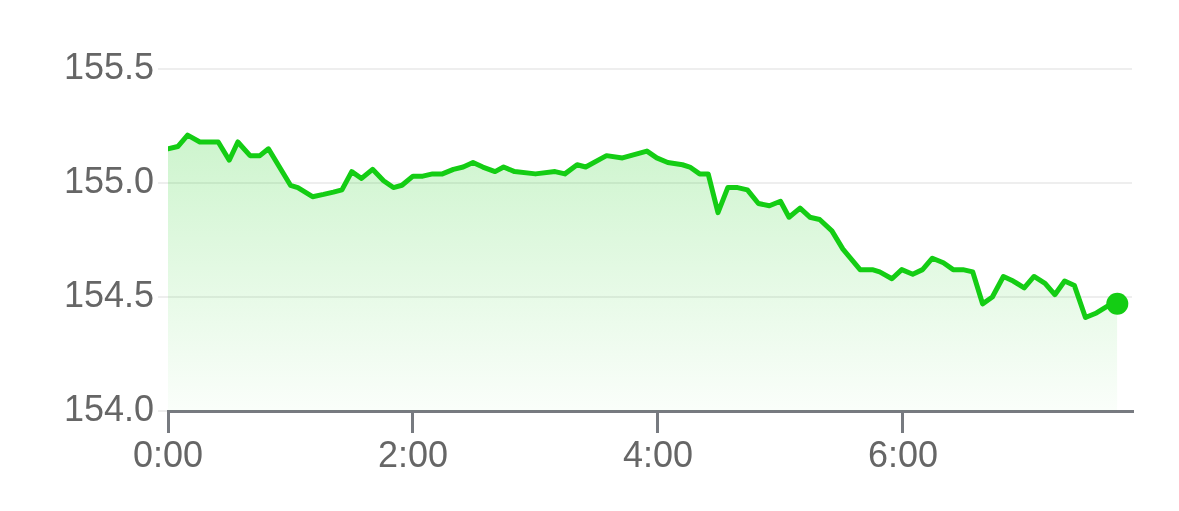 The image size is (1179, 511). Describe the element at coordinates (413, 454) in the screenshot. I see `x-tick-label: 2:00` at that location.